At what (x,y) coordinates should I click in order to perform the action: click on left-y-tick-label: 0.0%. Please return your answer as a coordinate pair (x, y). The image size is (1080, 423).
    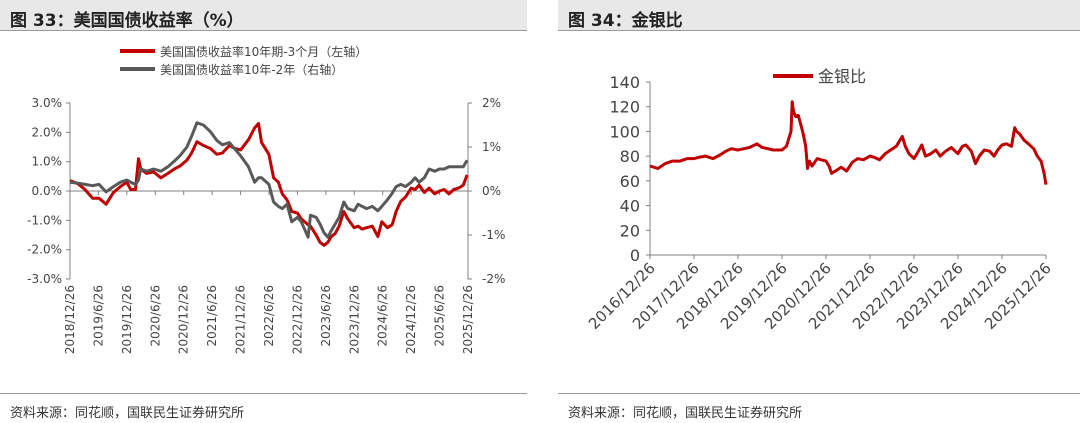
    Looking at the image, I should click on (47, 191).